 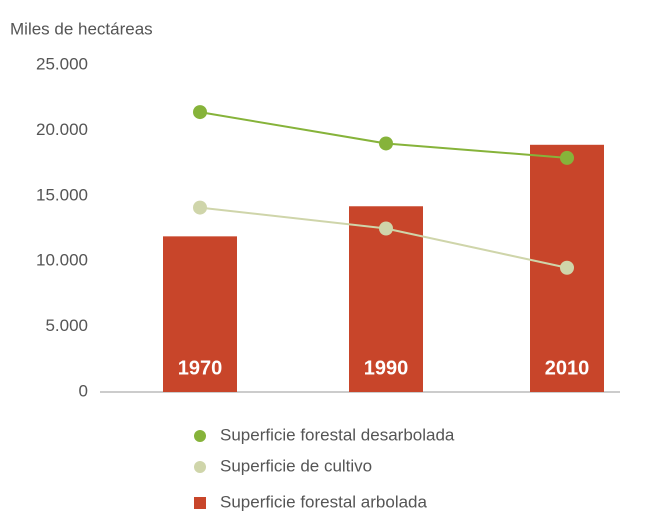 What do you see at coordinates (337, 434) in the screenshot?
I see `legend-label: Superficie forestal desarbolada` at bounding box center [337, 434].